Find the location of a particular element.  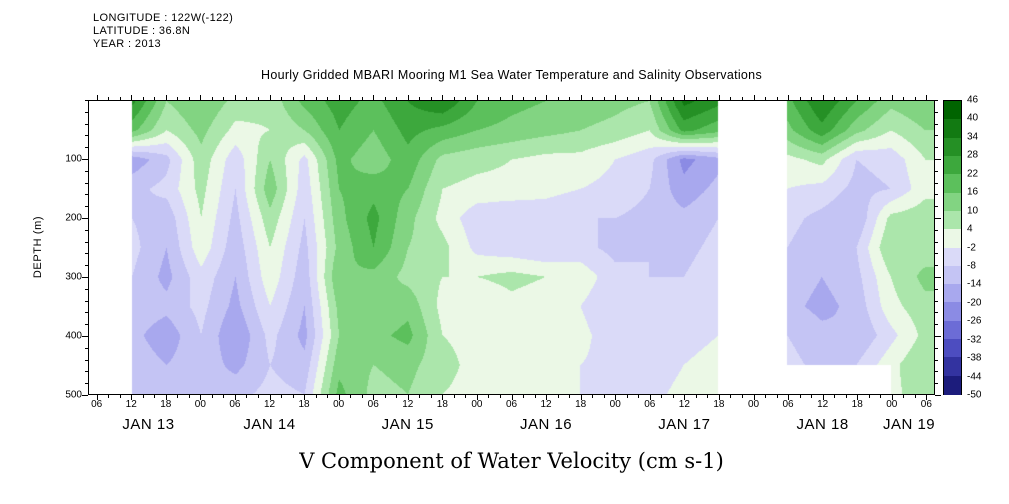

x-day-label: JAN 14 is located at coordinates (269, 424).